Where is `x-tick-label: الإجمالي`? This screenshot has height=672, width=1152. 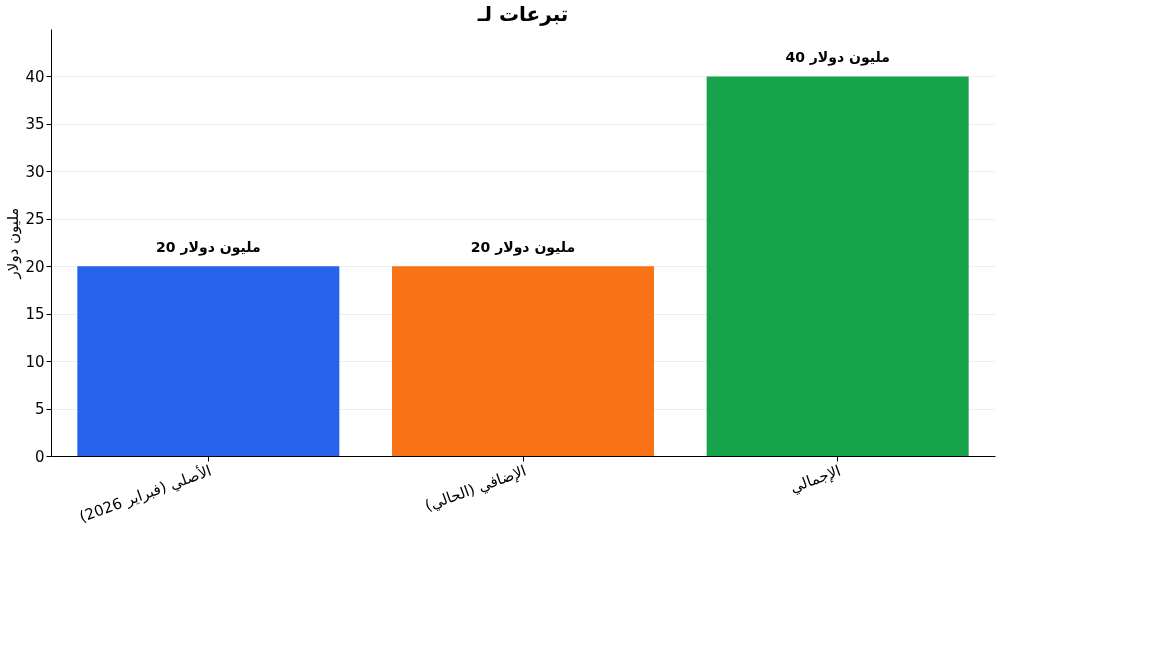
x-tick-label: الإجمالي is located at coordinates (815, 479).